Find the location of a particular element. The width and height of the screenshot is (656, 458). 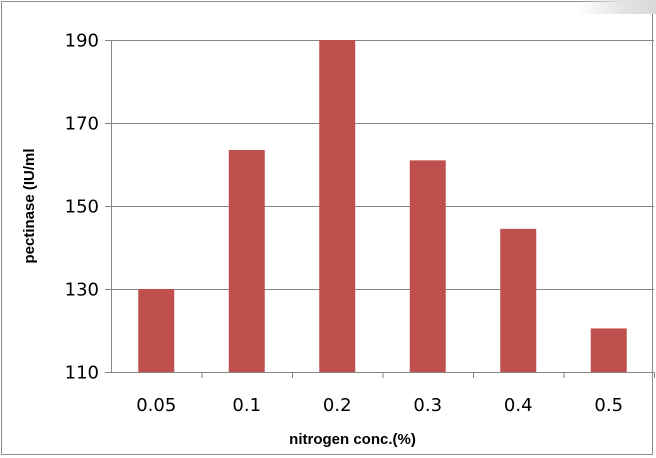

x-tick-label: 0.05 is located at coordinates (156, 405).